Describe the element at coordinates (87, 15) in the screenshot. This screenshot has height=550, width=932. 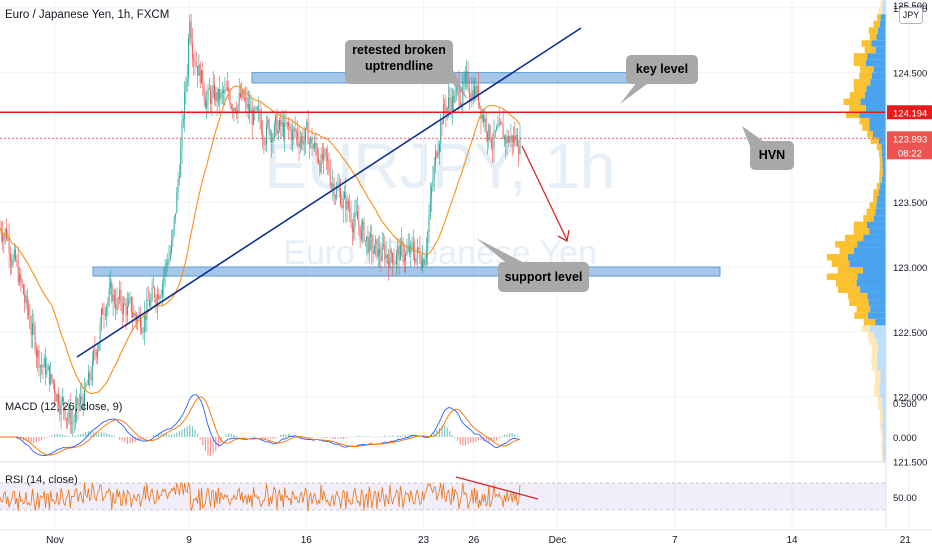
I see `symbol-title: Euro / Japanese Yen, 1h, FXCM` at that location.